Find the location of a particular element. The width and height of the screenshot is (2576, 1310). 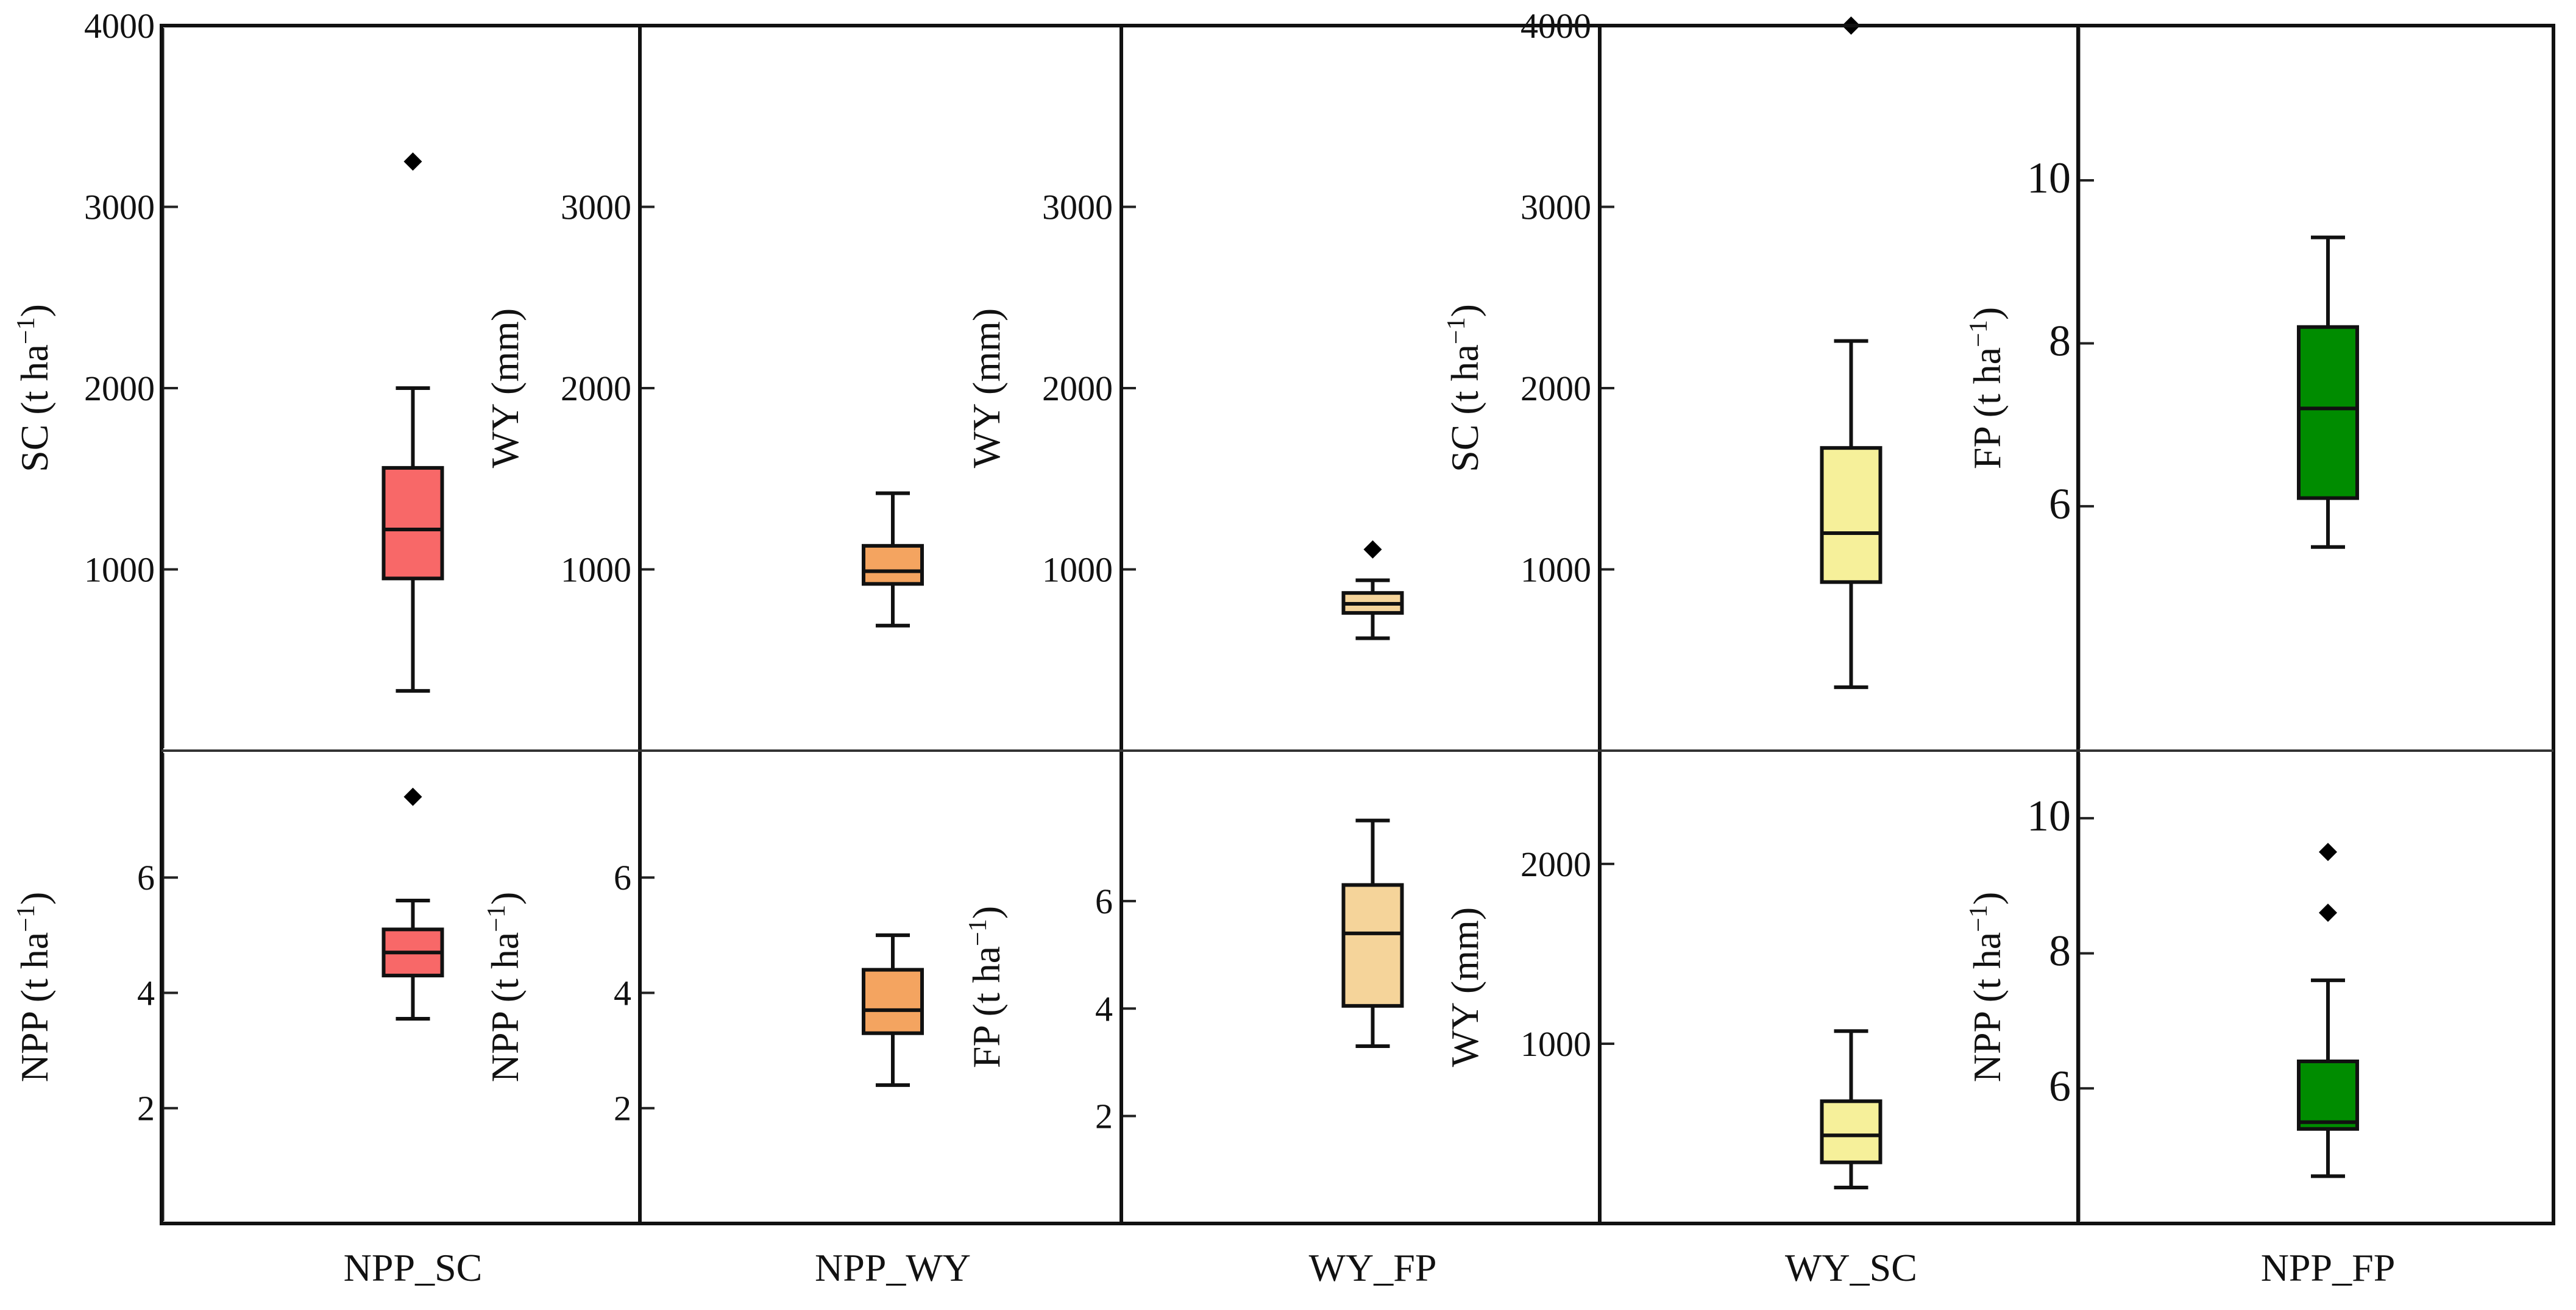

panel-npp-fp-bottom: 6 8 10 NPP (t ha−1) is located at coordinates (2162, 987).